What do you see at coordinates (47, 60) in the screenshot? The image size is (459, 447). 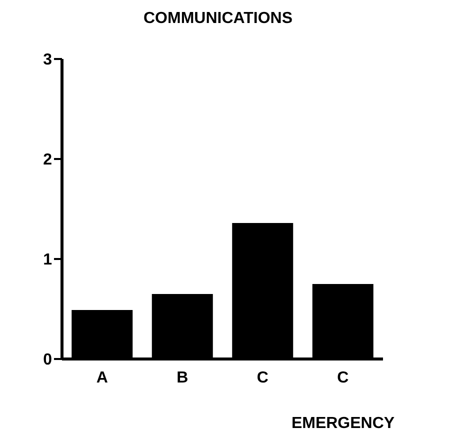 I see `y-tick-label: 3` at bounding box center [47, 60].